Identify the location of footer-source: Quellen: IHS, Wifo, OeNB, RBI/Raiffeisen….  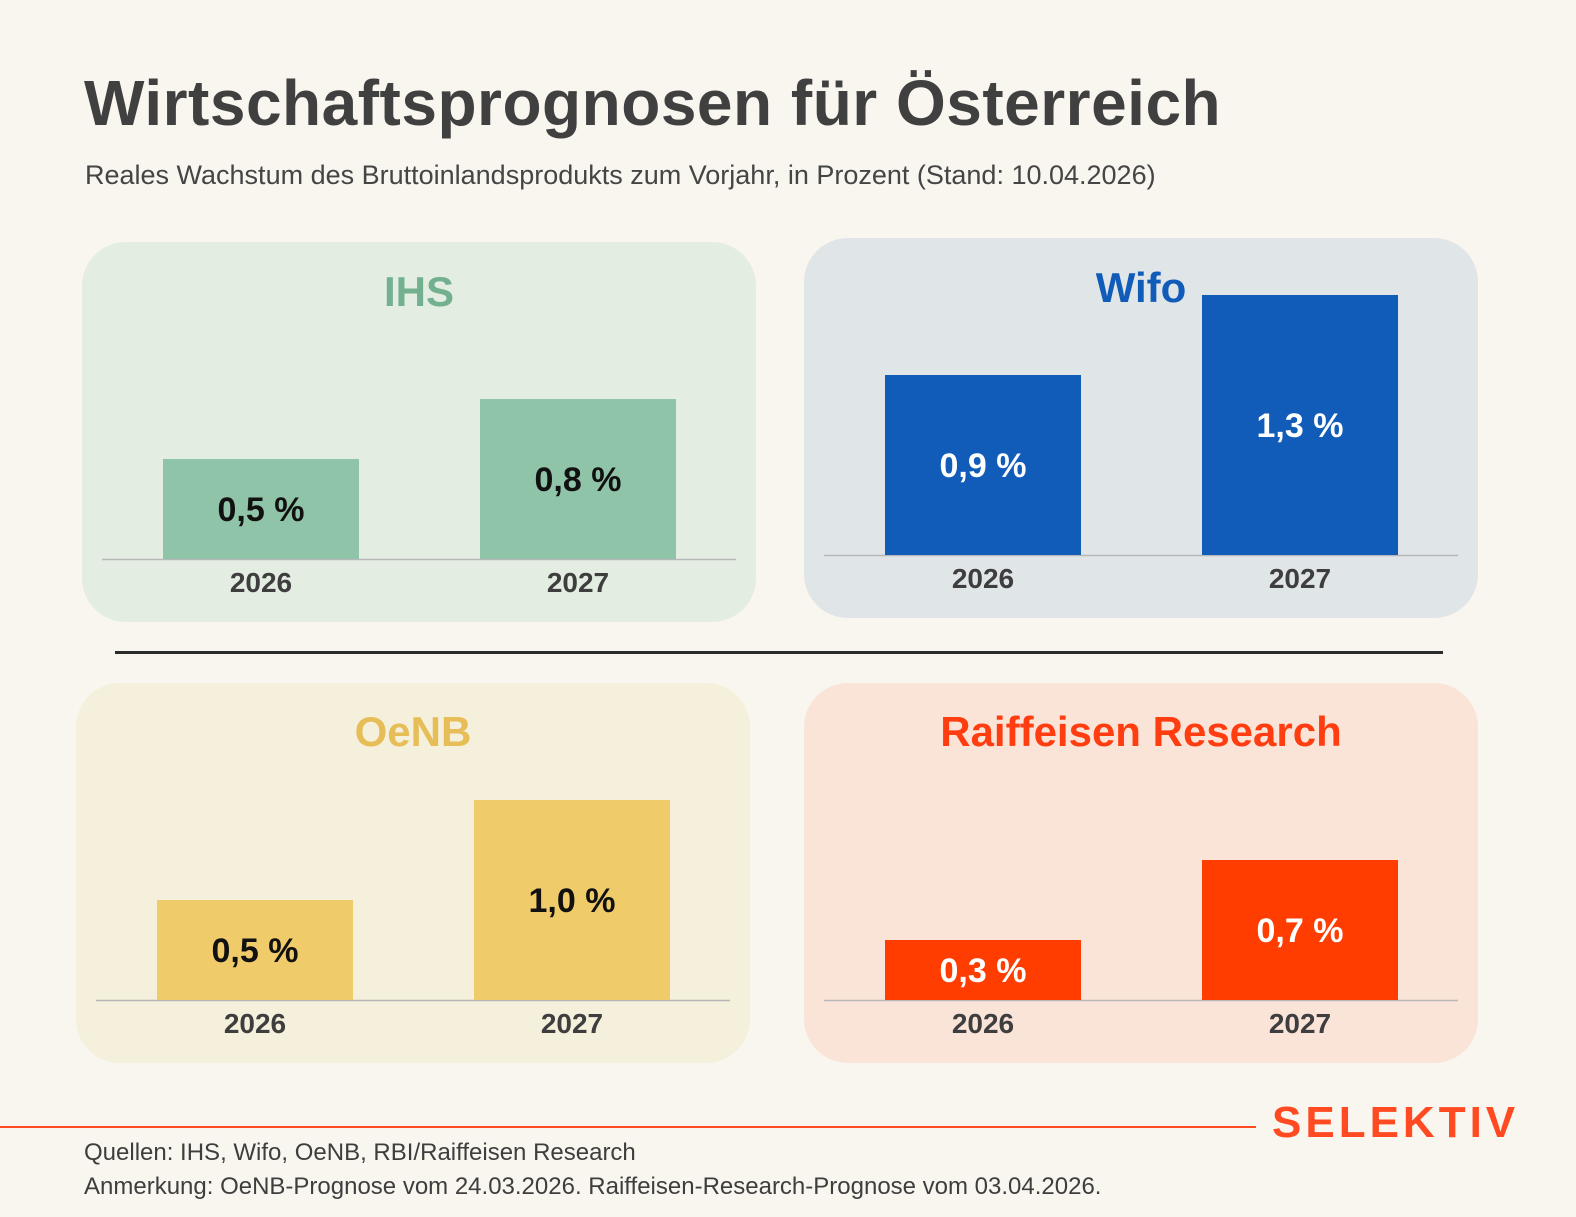
(360, 1152).